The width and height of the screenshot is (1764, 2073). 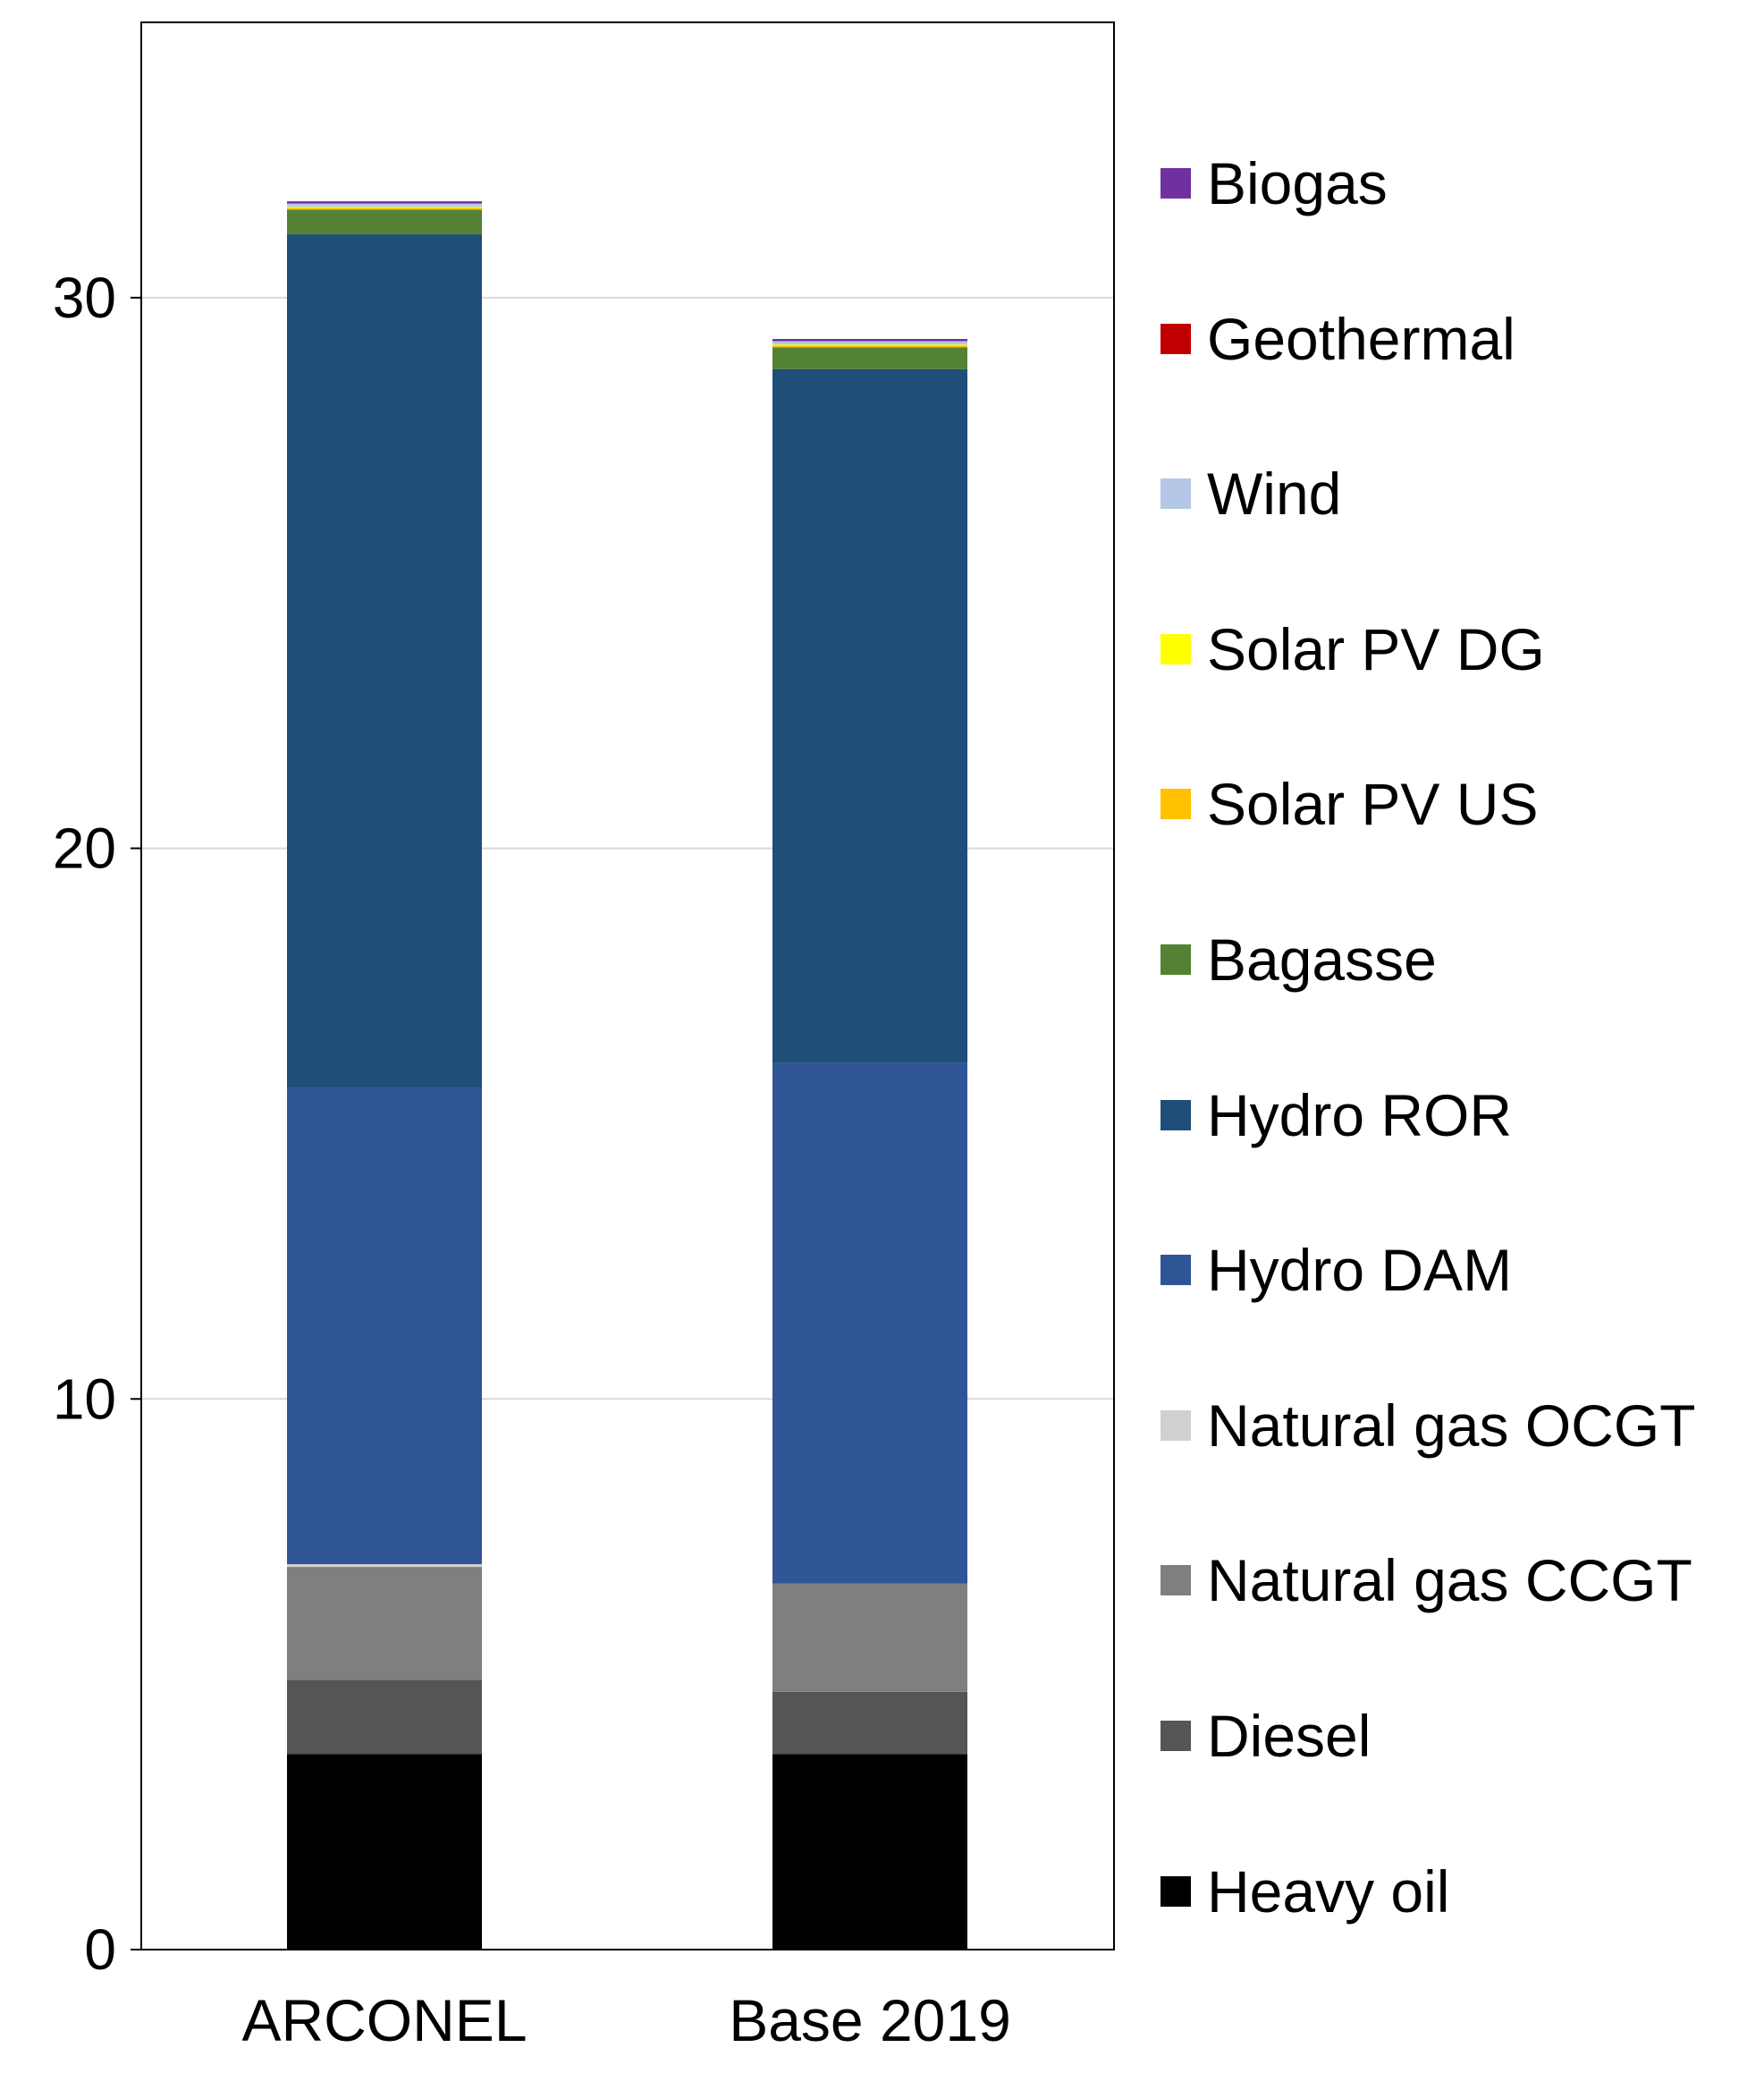 What do you see at coordinates (1360, 1114) in the screenshot?
I see `legend-label: Hydro ROR` at bounding box center [1360, 1114].